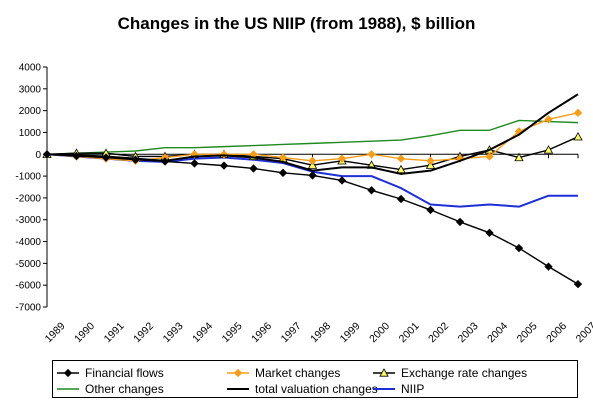  Describe the element at coordinates (30, 111) in the screenshot. I see `y-tick-label: 2000` at that location.